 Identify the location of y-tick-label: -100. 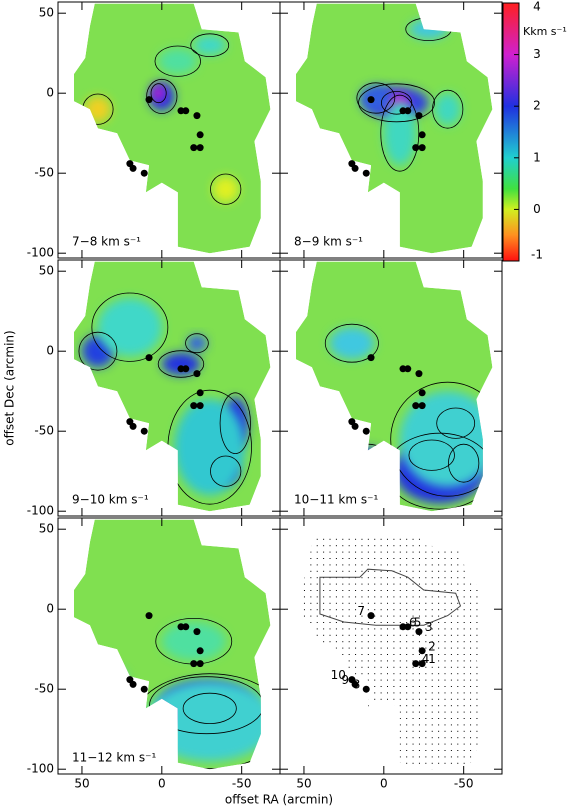
(40, 253).